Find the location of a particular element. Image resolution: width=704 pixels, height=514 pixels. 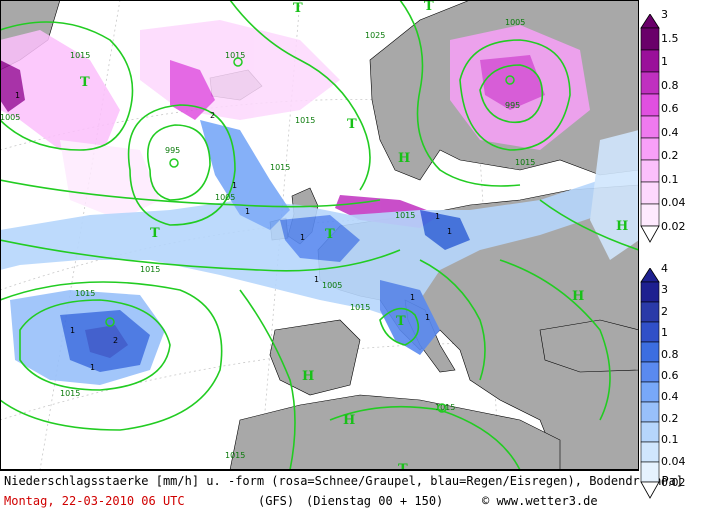

legend-rain-bar is located at coordinates (650, 383).